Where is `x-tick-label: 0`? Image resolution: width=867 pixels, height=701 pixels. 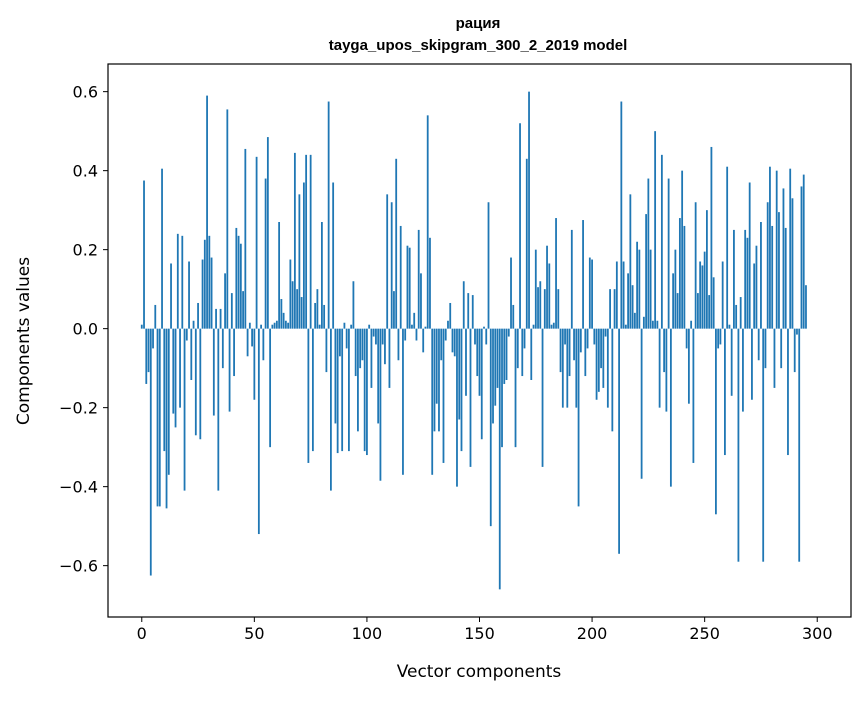
x-tick-label: 0 is located at coordinates (142, 633).